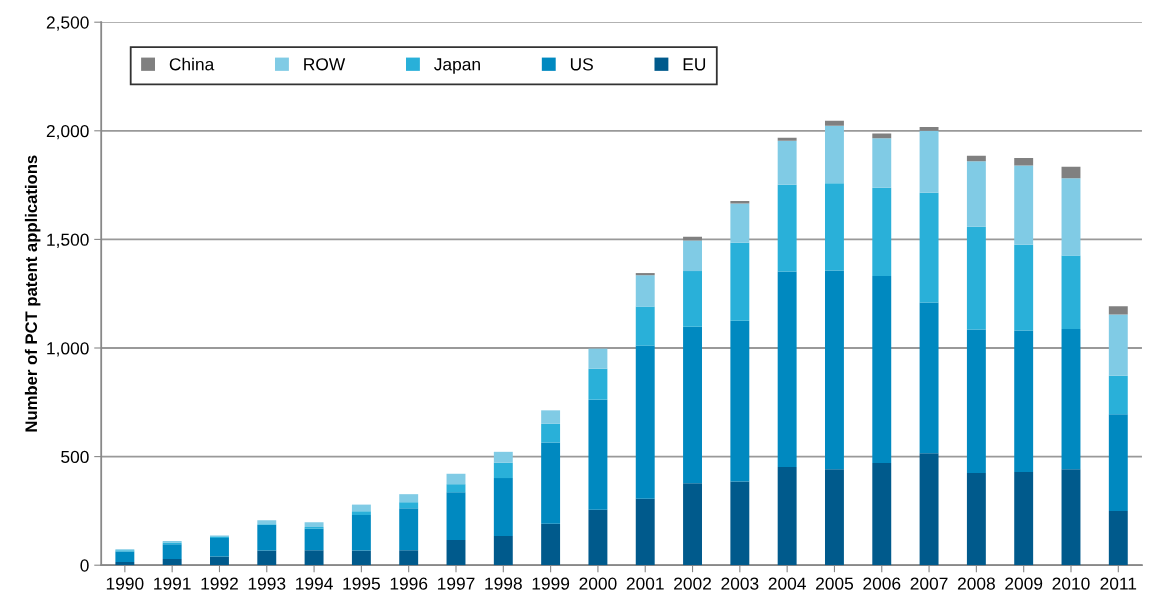 The image size is (1150, 600). Describe the element at coordinates (325, 64) in the screenshot. I see `legend-label: ROW` at that location.